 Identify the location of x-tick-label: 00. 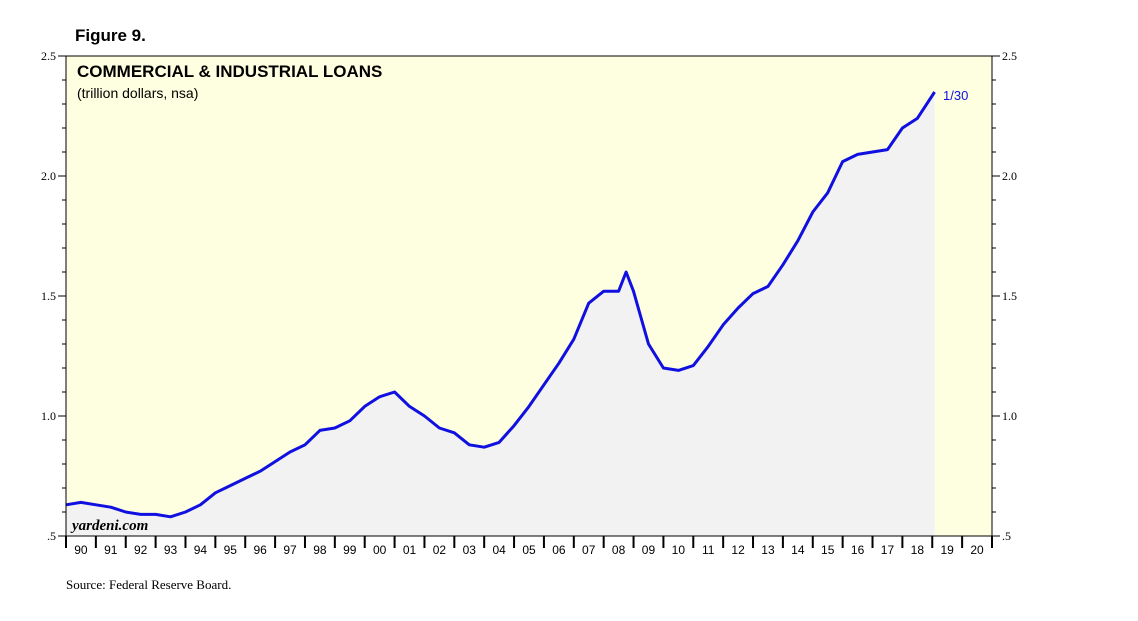
(380, 550).